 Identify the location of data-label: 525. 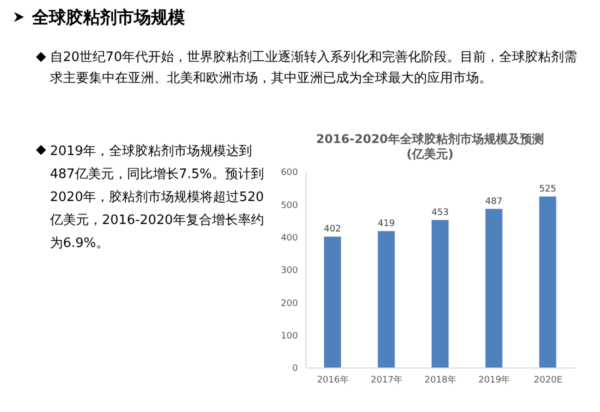
(547, 189).